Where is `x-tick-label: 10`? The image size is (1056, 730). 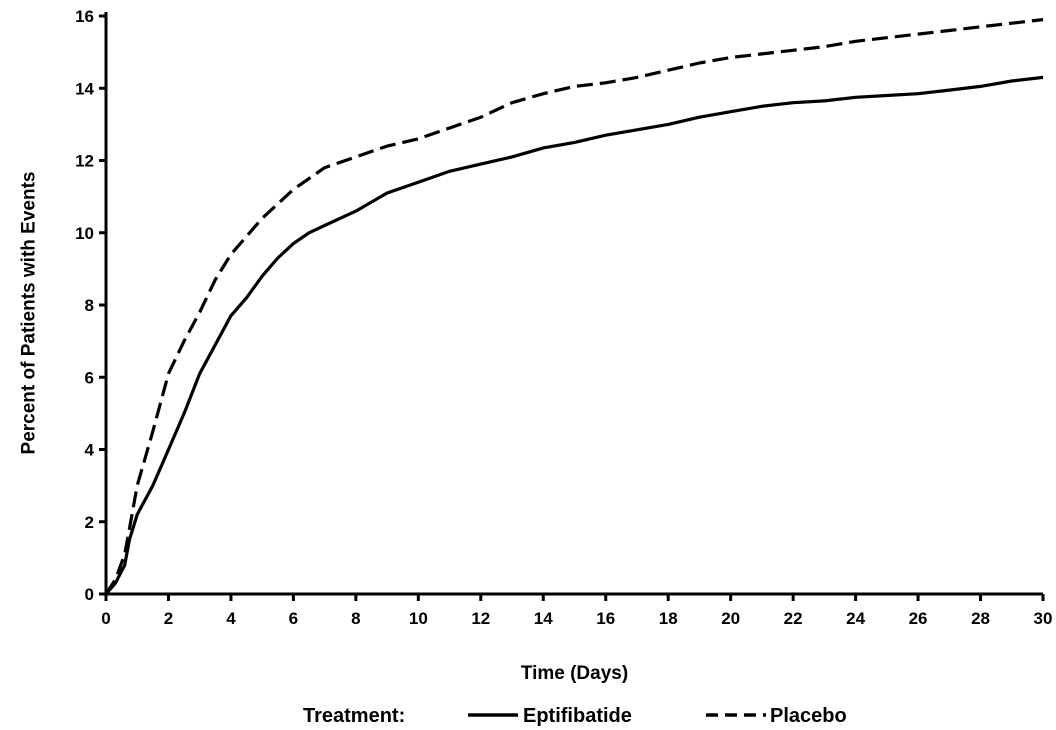 x-tick-label: 10 is located at coordinates (418, 618).